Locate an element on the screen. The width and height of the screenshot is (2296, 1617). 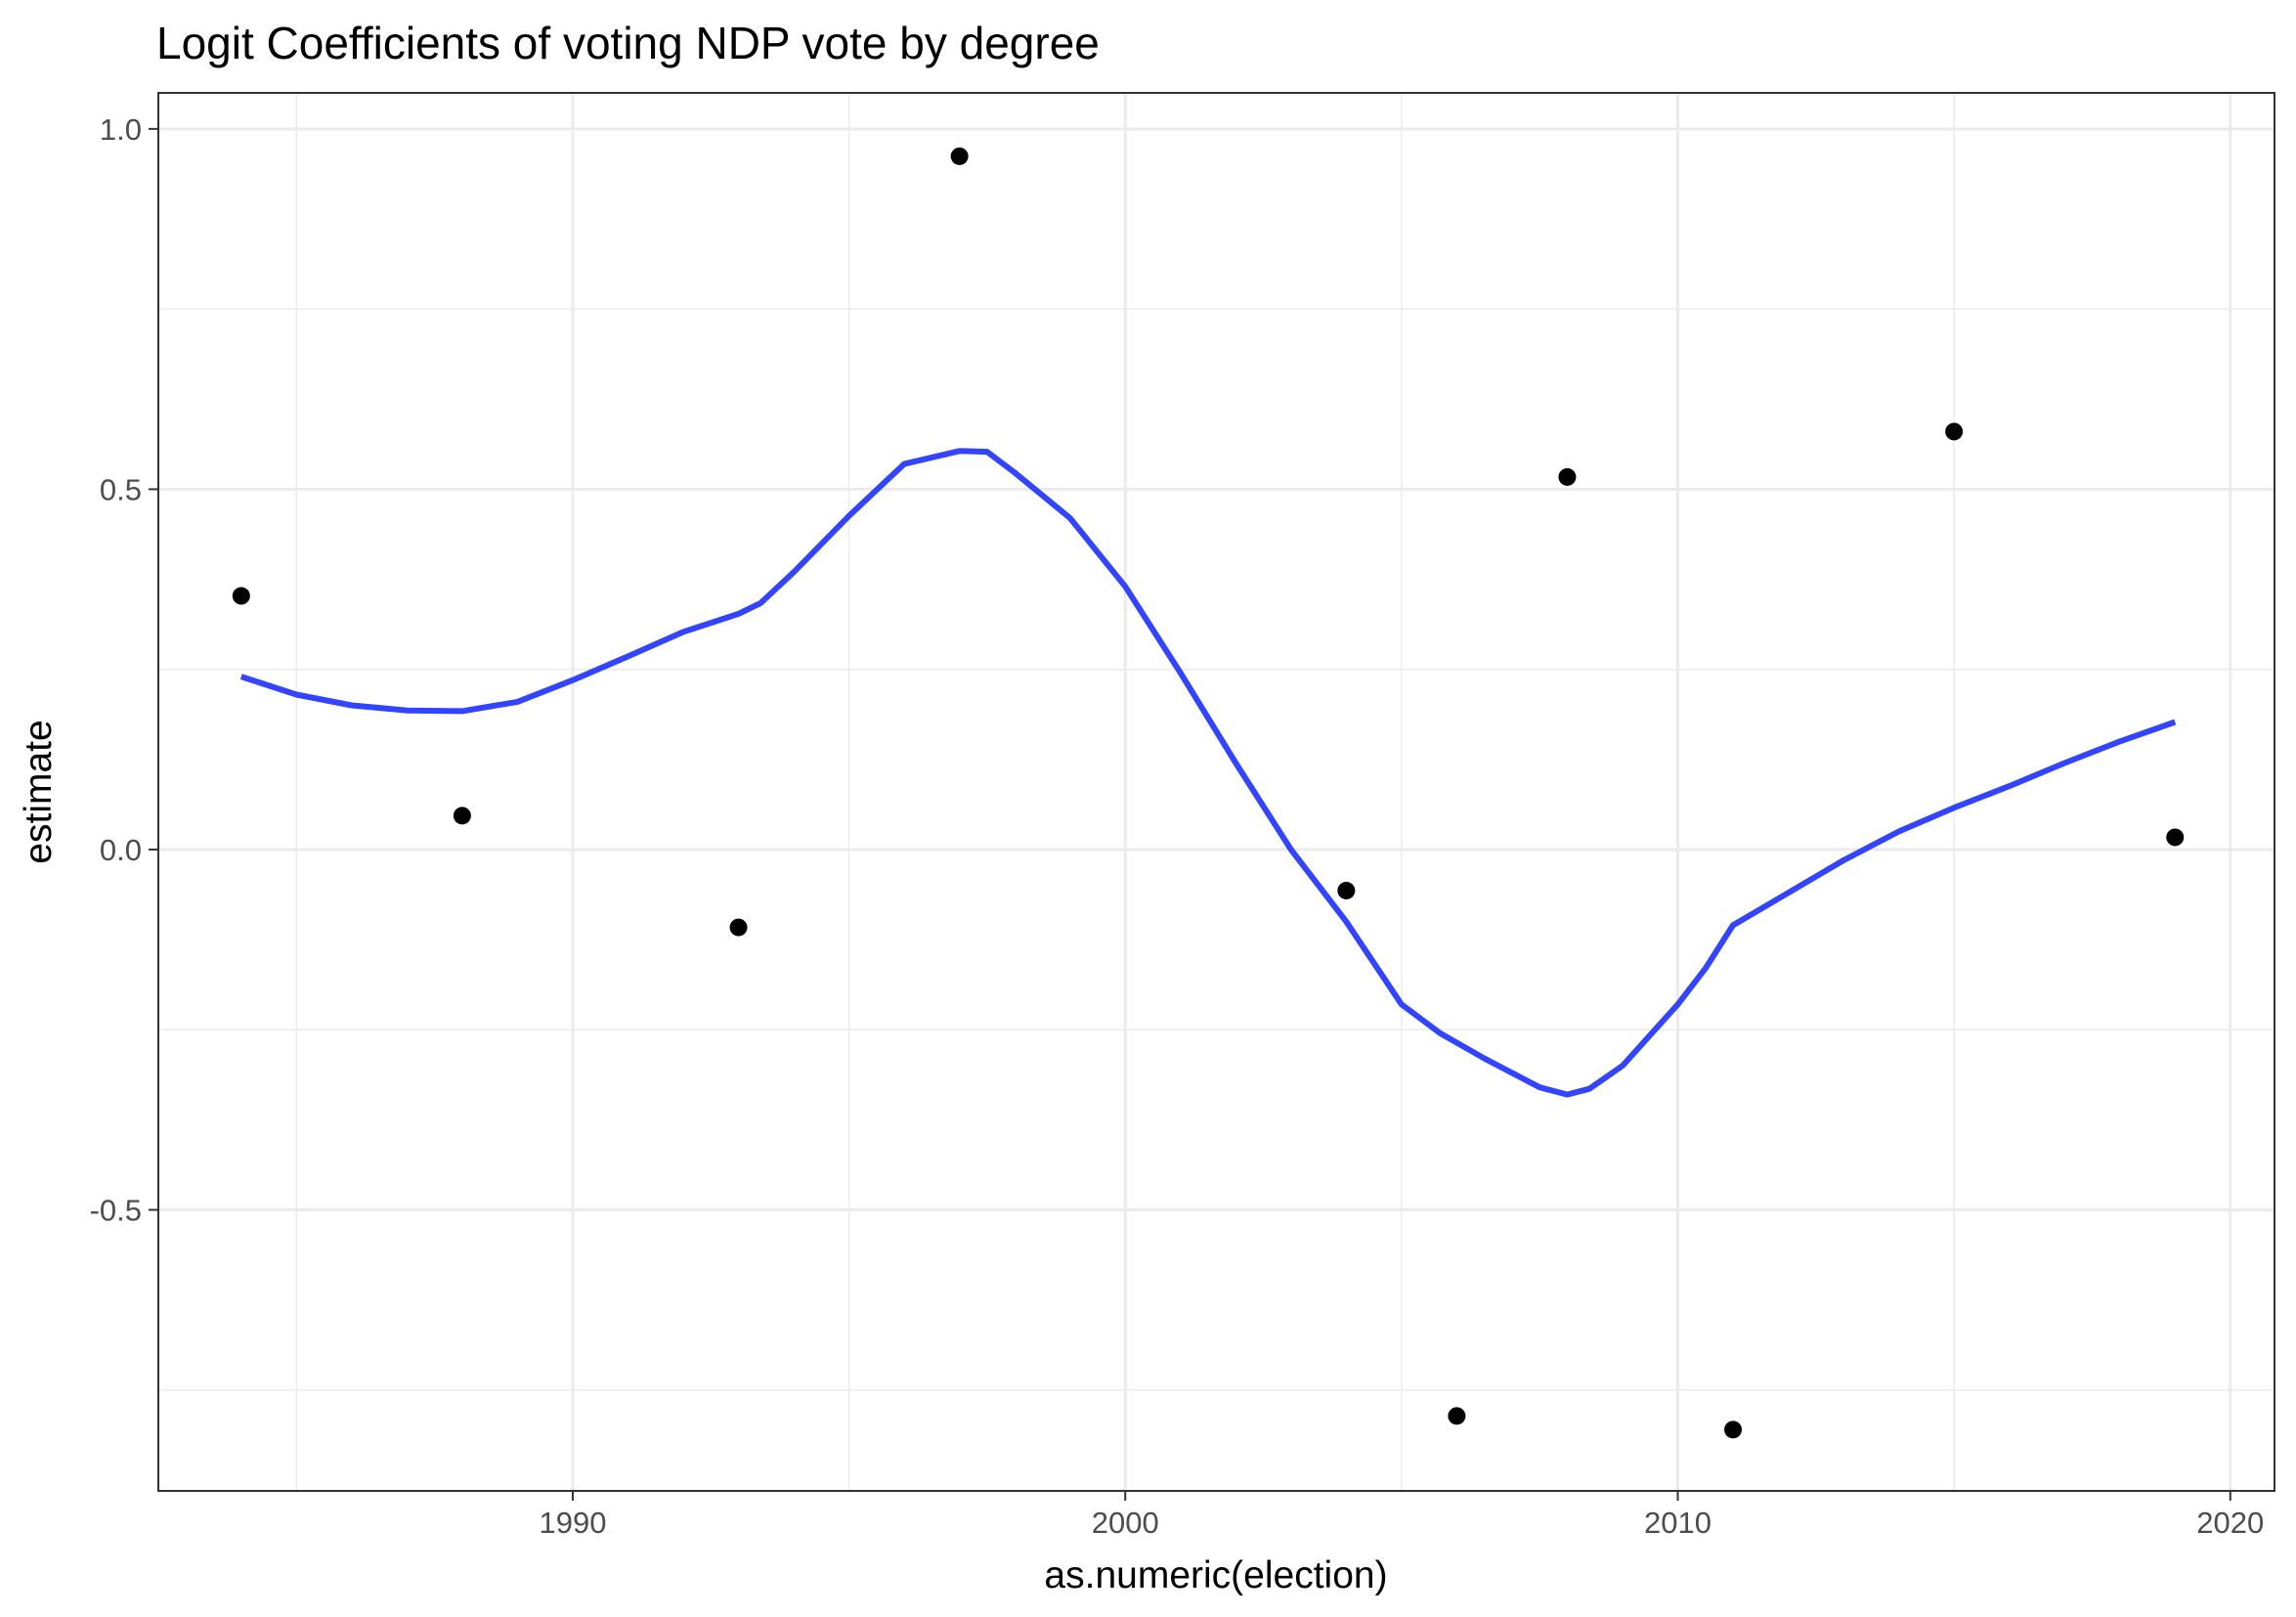
y-tick-label: 0.5 is located at coordinates (121, 489).